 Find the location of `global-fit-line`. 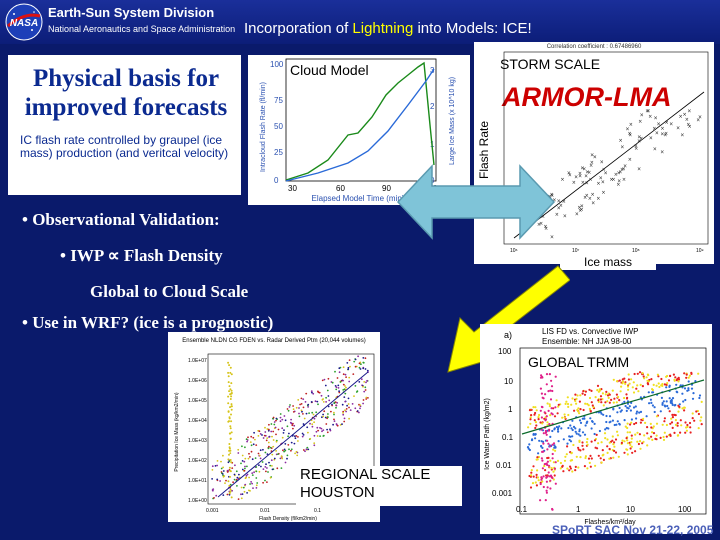

global-fit-line is located at coordinates (613, 407).